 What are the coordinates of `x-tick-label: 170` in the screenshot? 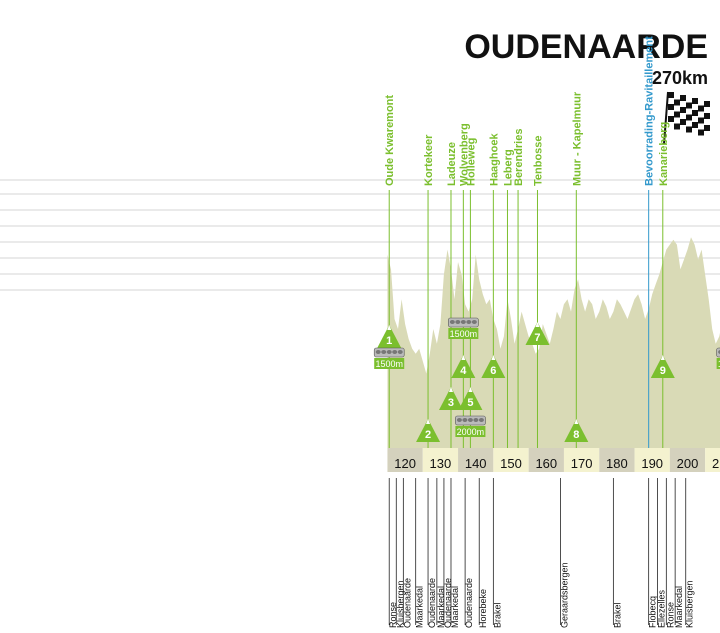 It's located at (582, 463).